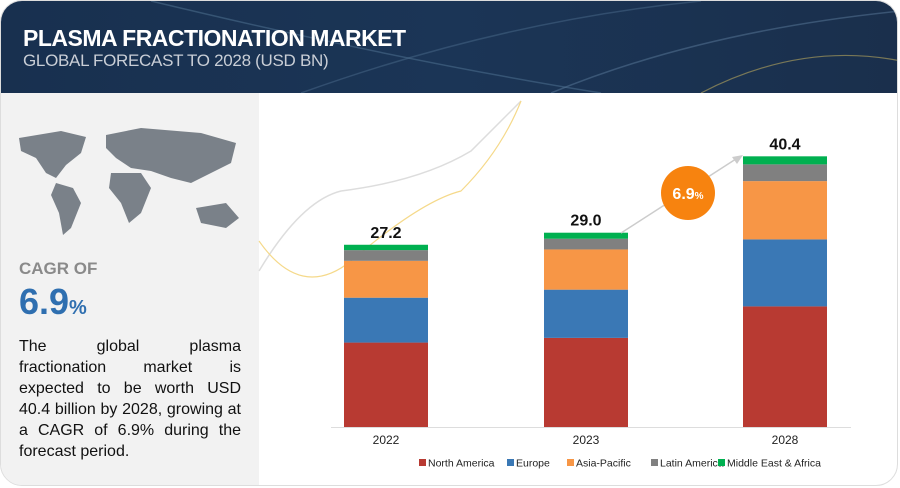  What do you see at coordinates (586, 440) in the screenshot?
I see `x-tick-label: 2023` at bounding box center [586, 440].